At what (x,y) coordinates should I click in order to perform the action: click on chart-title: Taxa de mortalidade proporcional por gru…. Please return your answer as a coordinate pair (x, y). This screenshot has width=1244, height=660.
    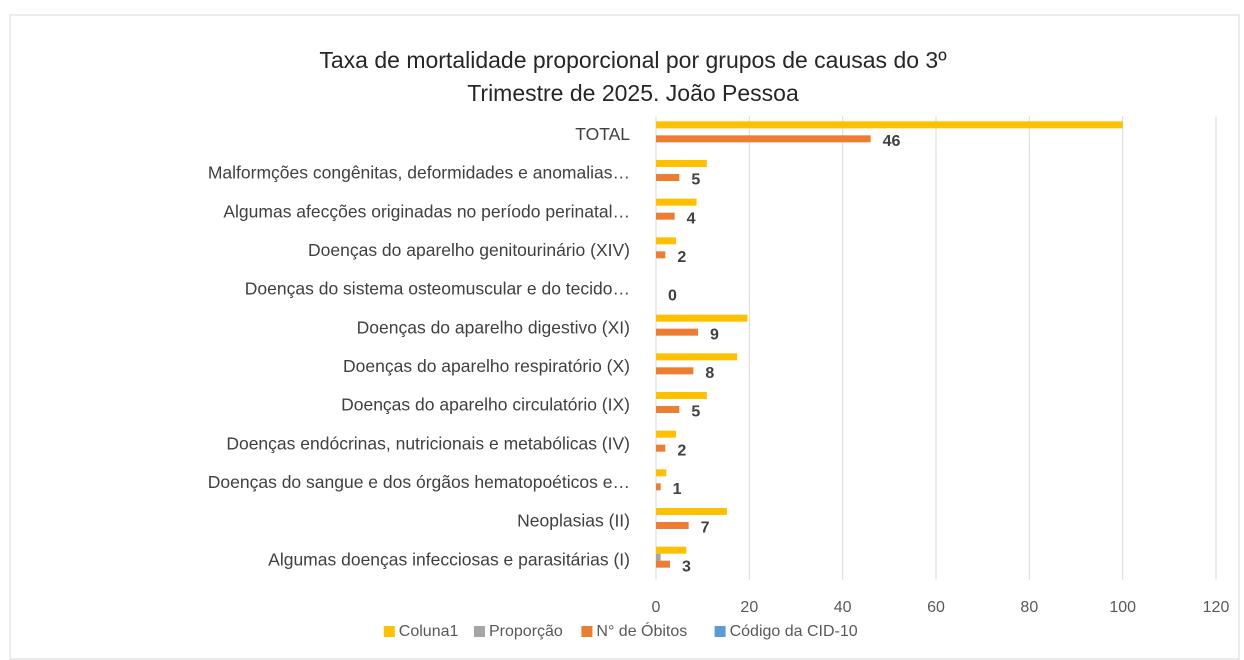
    Looking at the image, I should click on (633, 60).